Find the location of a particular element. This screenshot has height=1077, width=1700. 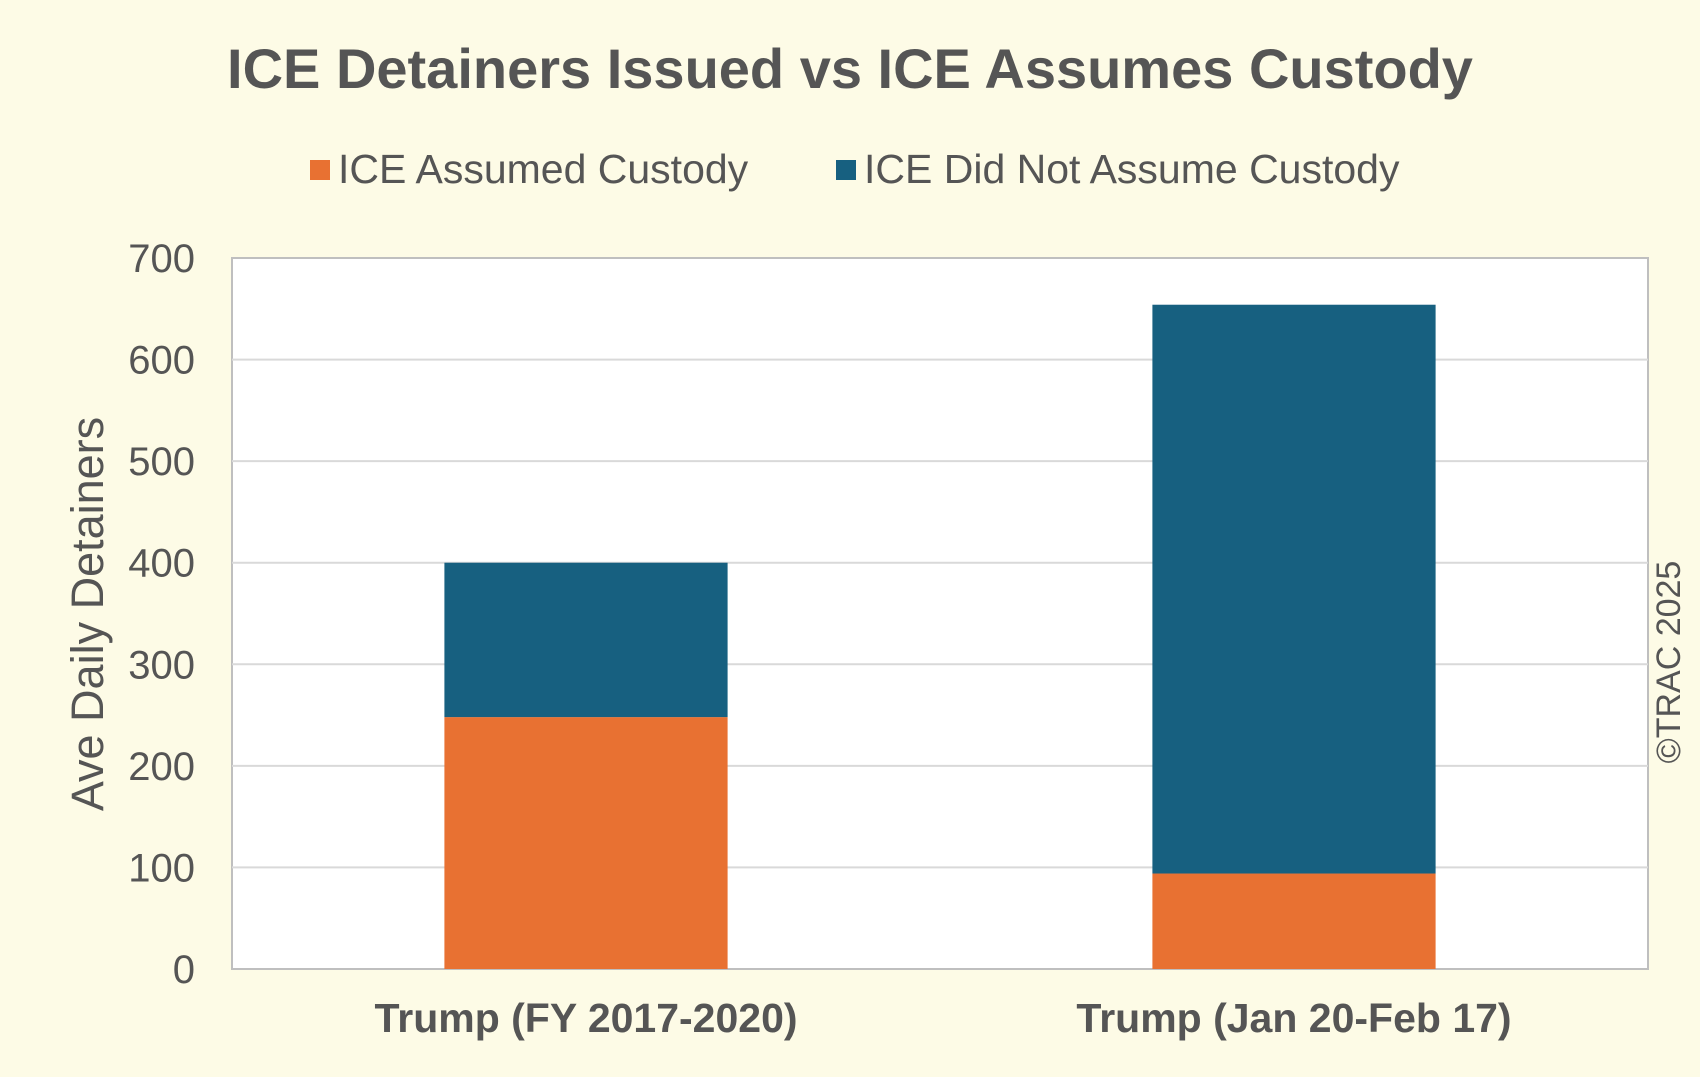

y-tick-label-500: 500 is located at coordinates (161, 462).